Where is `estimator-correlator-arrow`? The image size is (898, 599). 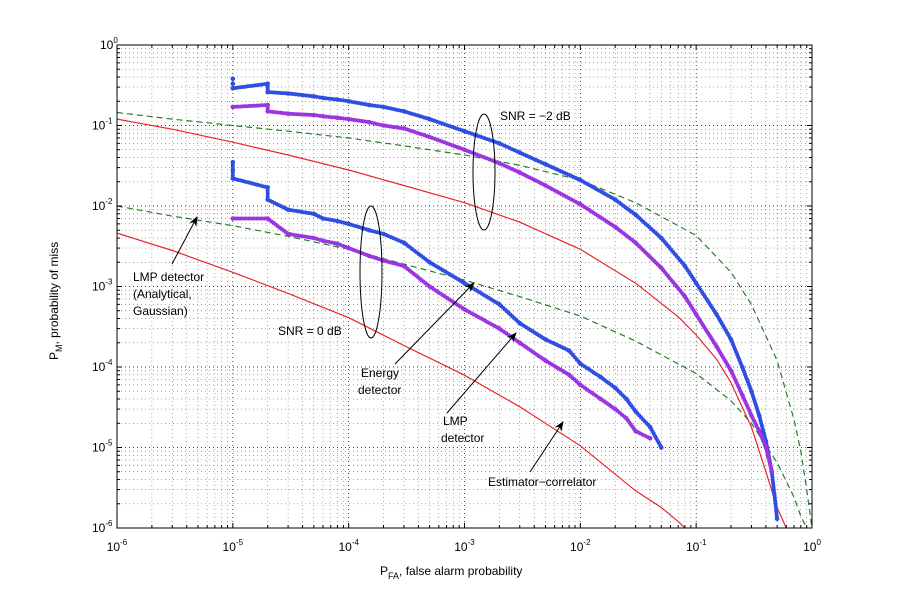 estimator-correlator-arrow is located at coordinates (546, 447).